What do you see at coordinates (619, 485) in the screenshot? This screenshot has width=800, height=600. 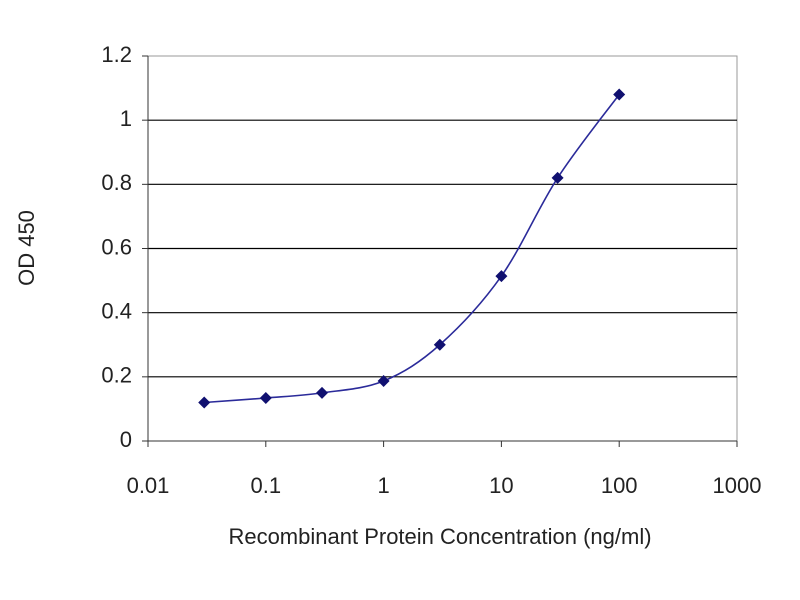 I see `x-tick-label: 100` at bounding box center [619, 485].